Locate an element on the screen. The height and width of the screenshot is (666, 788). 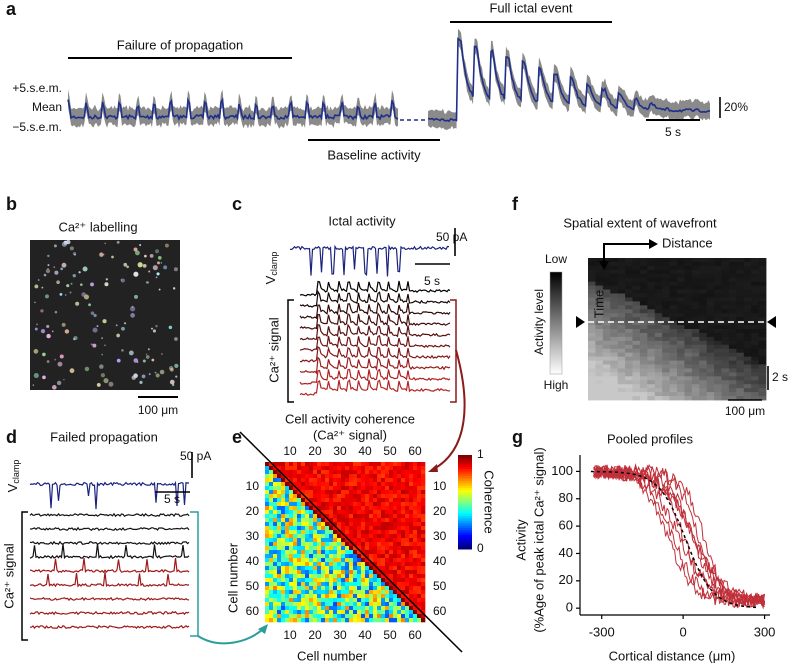
v-sub: clamp is located at coordinates (274, 264).